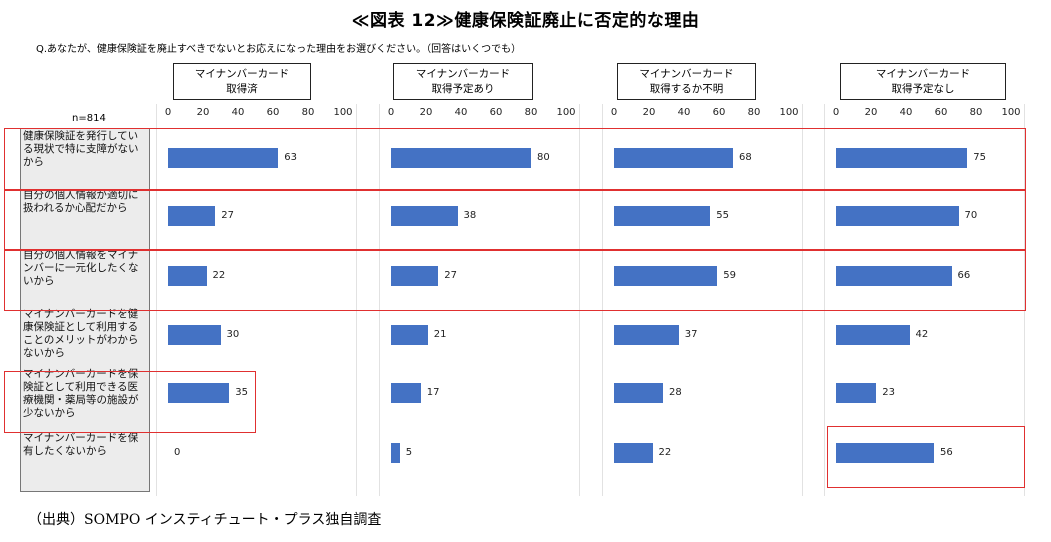 The height and width of the screenshot is (542, 1051). I want to click on data-label: 75, so click(979, 157).